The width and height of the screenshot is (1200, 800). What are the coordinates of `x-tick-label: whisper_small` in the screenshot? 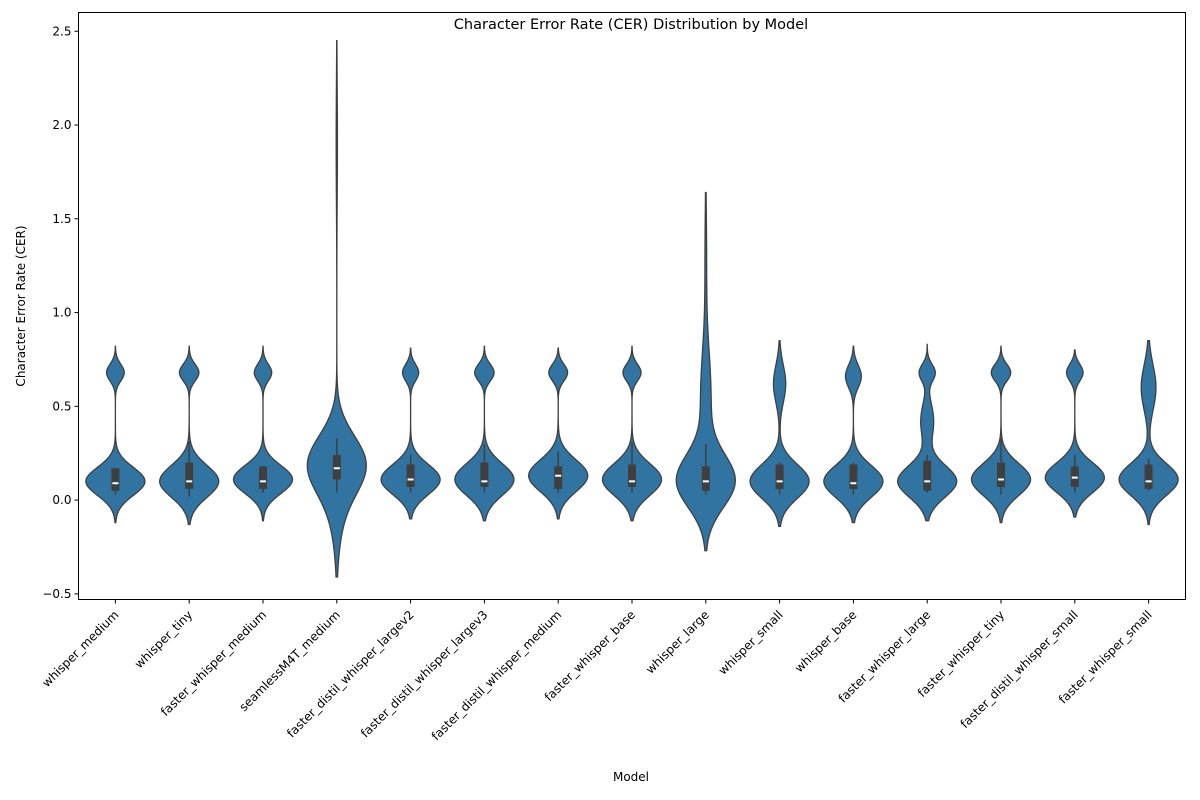 It's located at (751, 643).